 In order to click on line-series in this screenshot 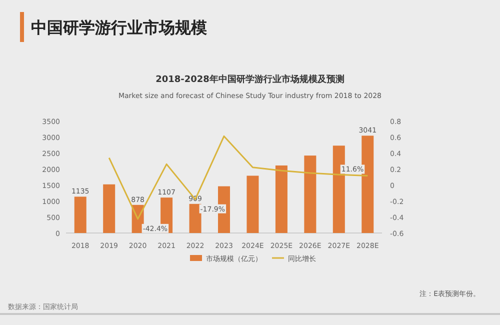, I will do `click(238, 177)`.